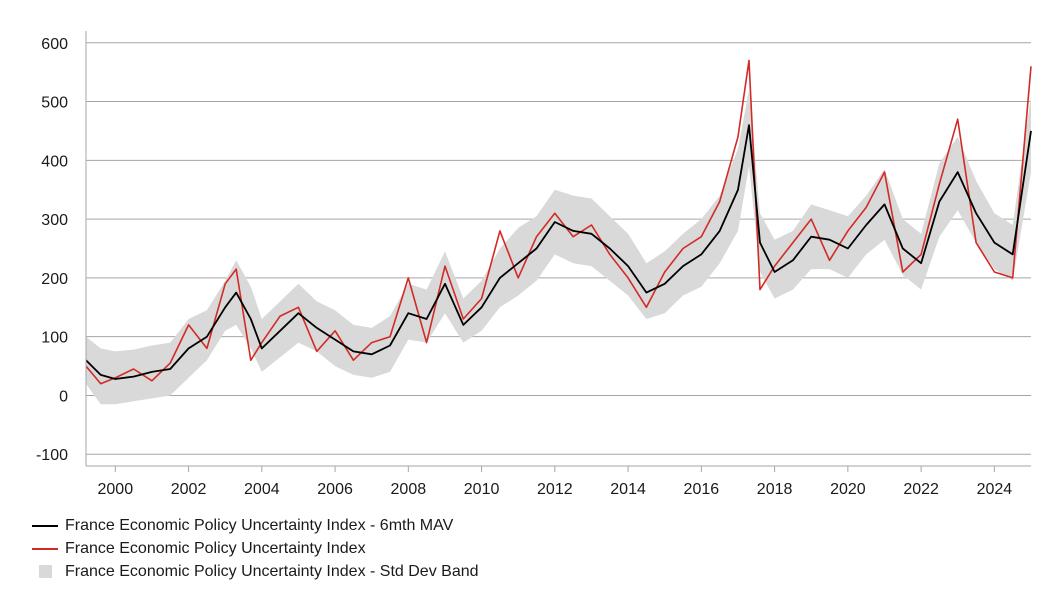 The height and width of the screenshot is (612, 1056). Describe the element at coordinates (215, 548) in the screenshot. I see `legend-label-index: France Economic Policy Uncertainty Index` at that location.